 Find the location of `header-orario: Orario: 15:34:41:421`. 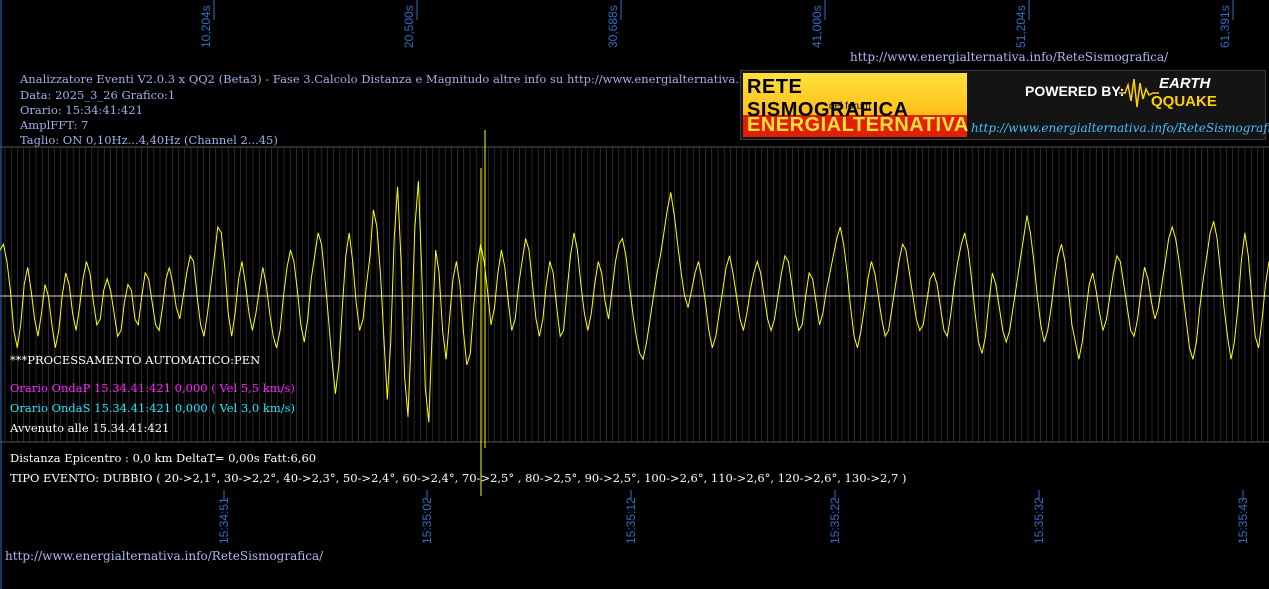

header-orario: Orario: 15:34:41:421 is located at coordinates (81, 110).